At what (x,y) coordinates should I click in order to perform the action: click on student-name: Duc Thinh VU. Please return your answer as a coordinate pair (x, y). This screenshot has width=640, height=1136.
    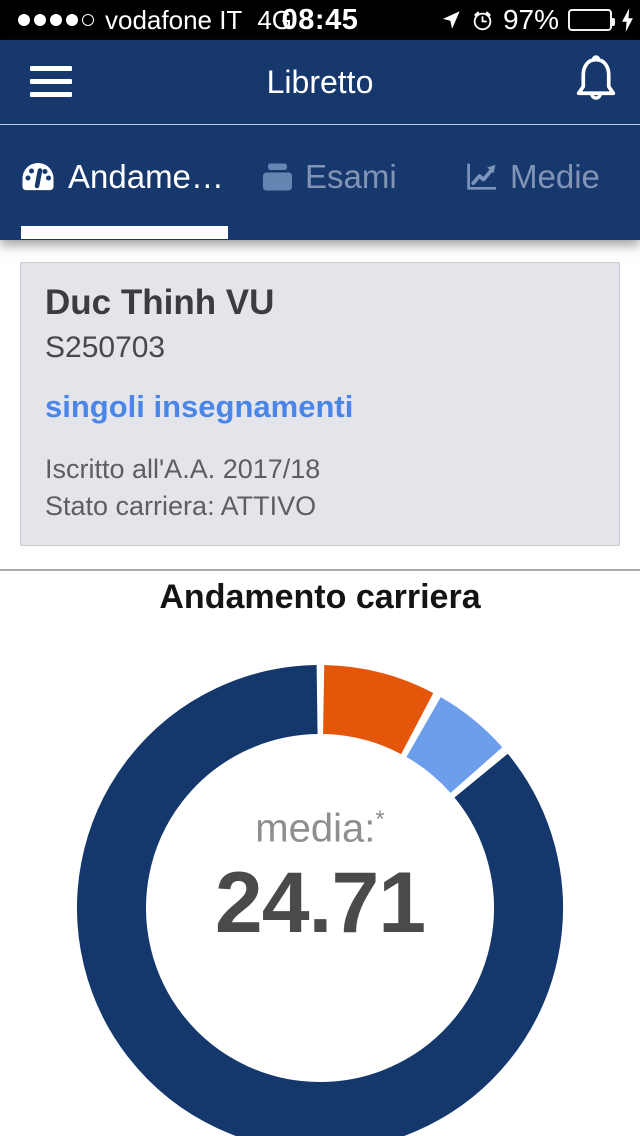
    Looking at the image, I should click on (160, 302).